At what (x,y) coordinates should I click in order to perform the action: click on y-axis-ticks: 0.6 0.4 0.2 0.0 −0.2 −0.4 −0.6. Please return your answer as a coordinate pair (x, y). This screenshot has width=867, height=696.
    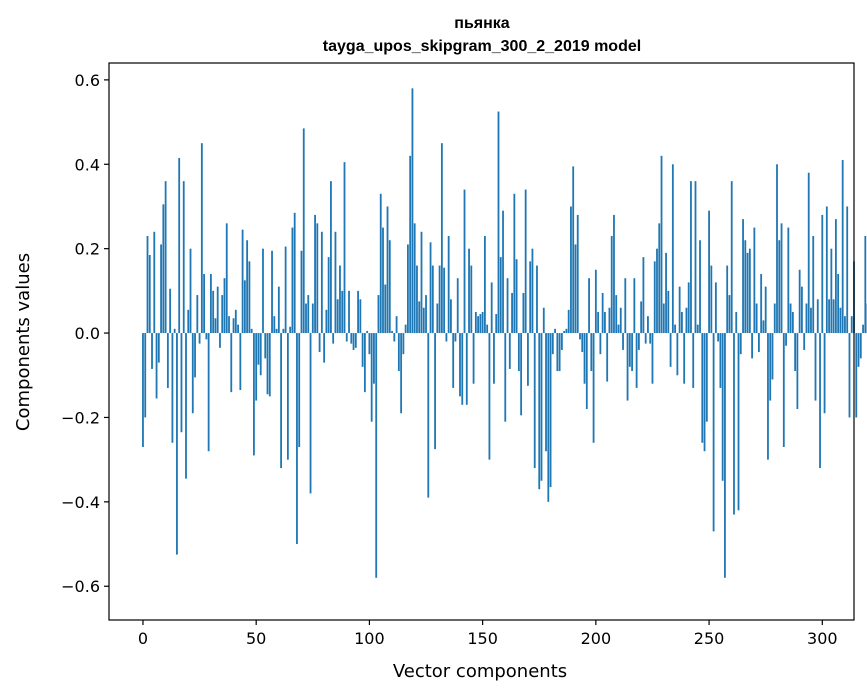
    Looking at the image, I should click on (85, 333).